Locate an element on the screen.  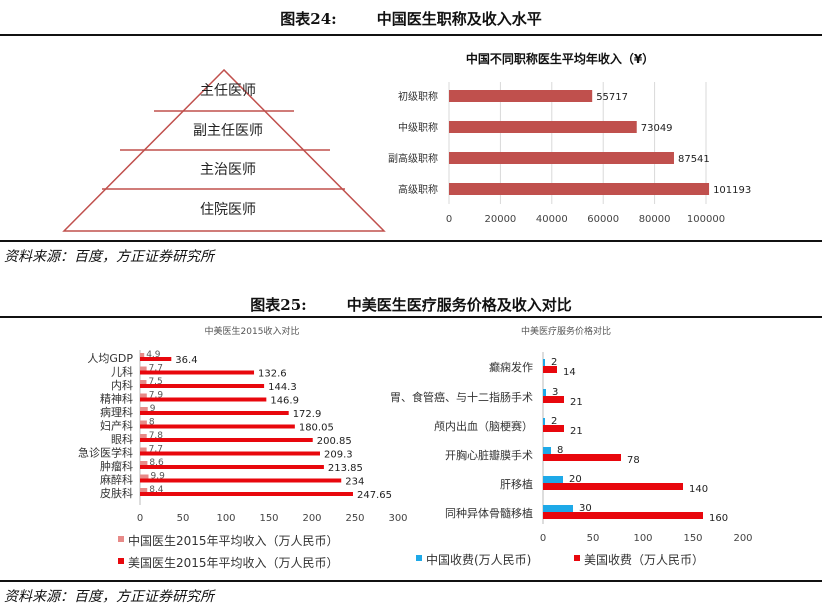
category-label: 精神科 is located at coordinates (116, 399).